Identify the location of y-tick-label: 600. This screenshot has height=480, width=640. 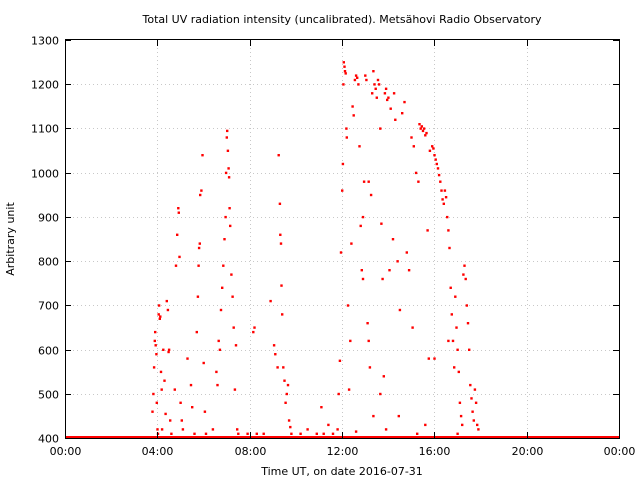
(48, 351).